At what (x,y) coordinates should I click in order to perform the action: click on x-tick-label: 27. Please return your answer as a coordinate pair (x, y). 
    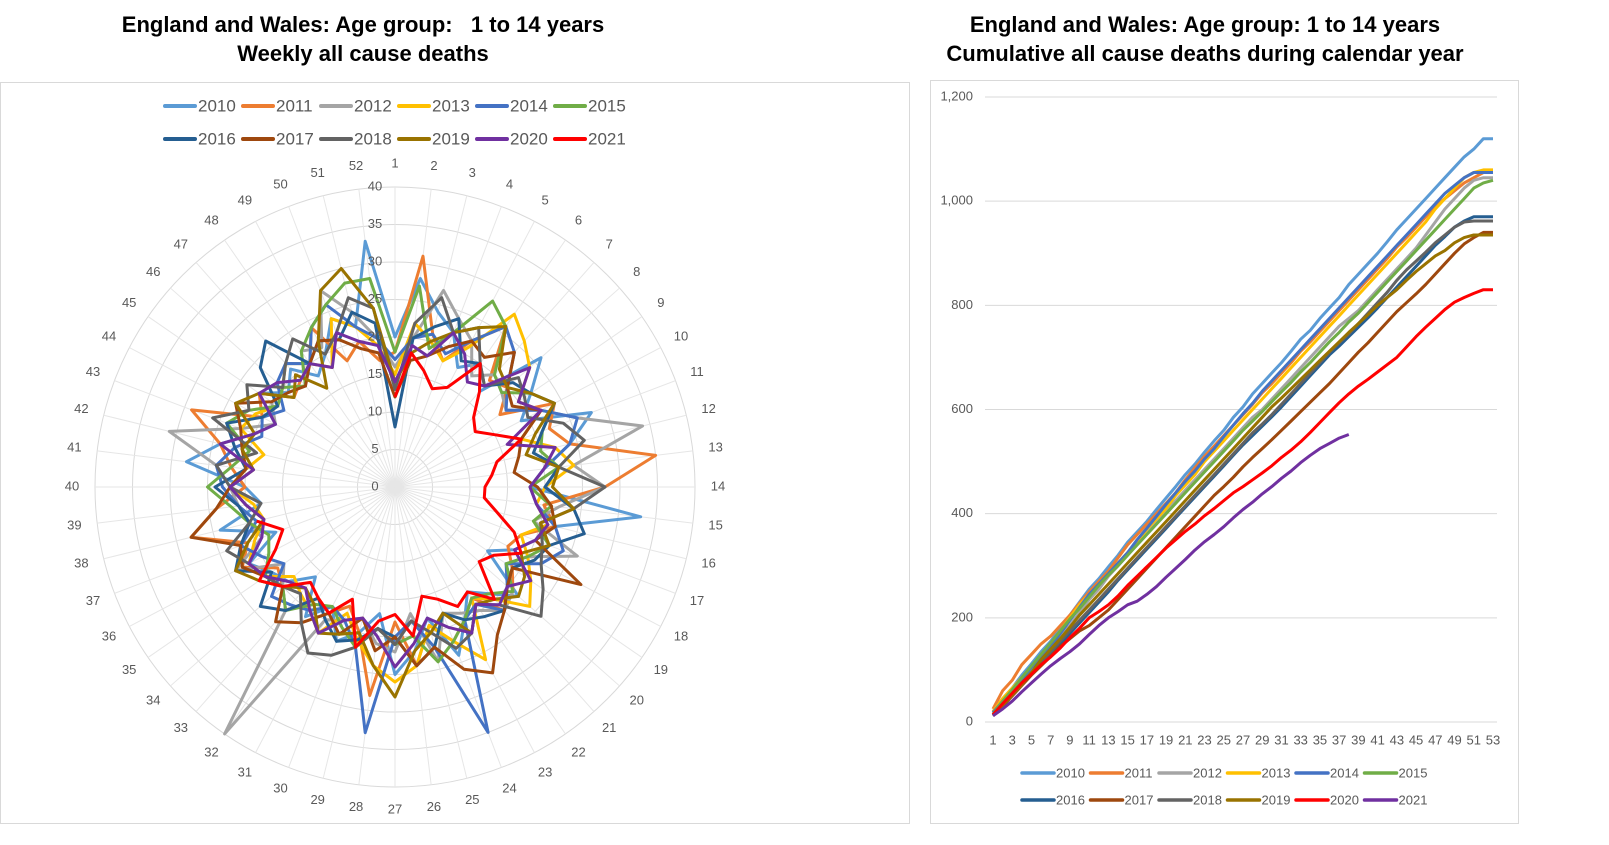
    Looking at the image, I should click on (1243, 739).